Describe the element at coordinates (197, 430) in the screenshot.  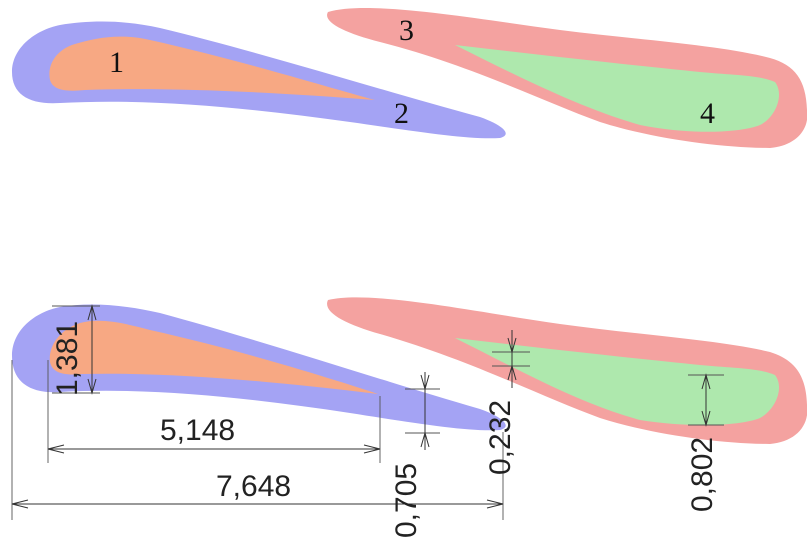
I see `dim-label-5148: 5,148` at that location.